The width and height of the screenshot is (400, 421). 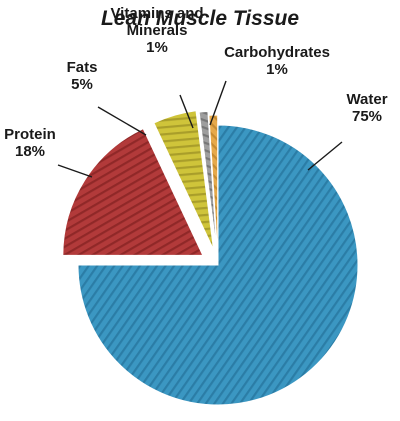 I want to click on leader-line-vitamins-and-minerals, so click(x=186, y=111).